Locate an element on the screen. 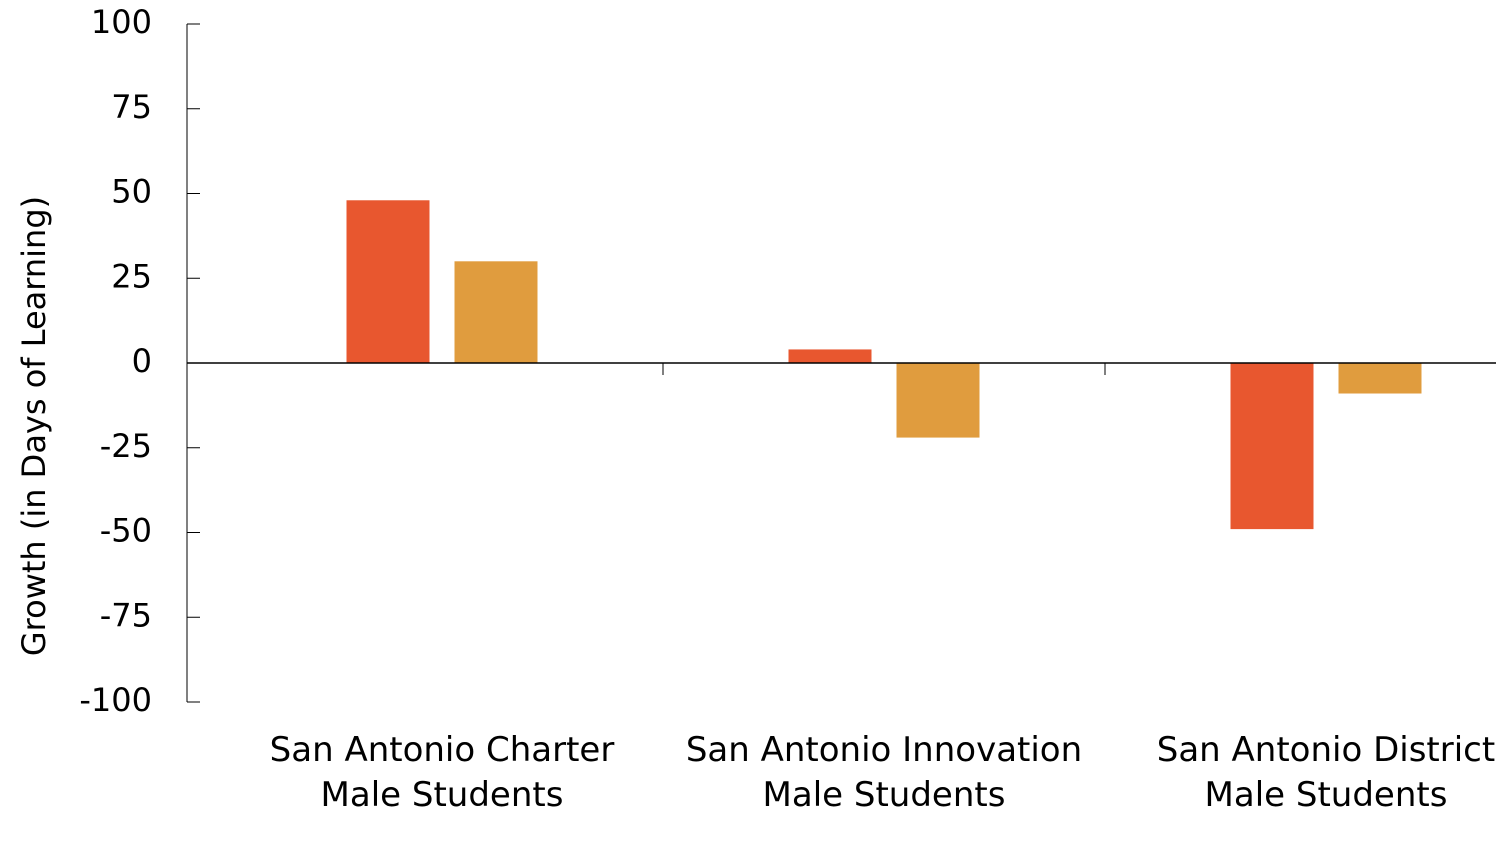 The height and width of the screenshot is (857, 1496). y-tick-label: -100 is located at coordinates (115, 700).